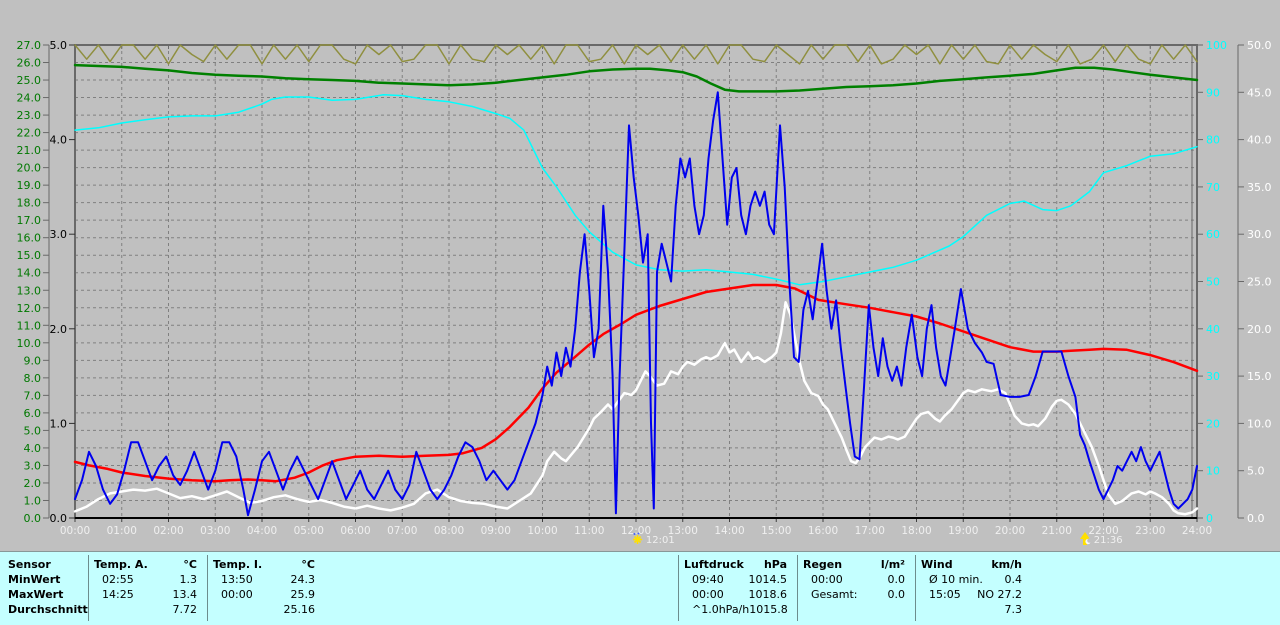 The width and height of the screenshot is (1280, 625). Describe the element at coordinates (33, 430) in the screenshot. I see `tick-label-temp-c: 5.0` at that location.